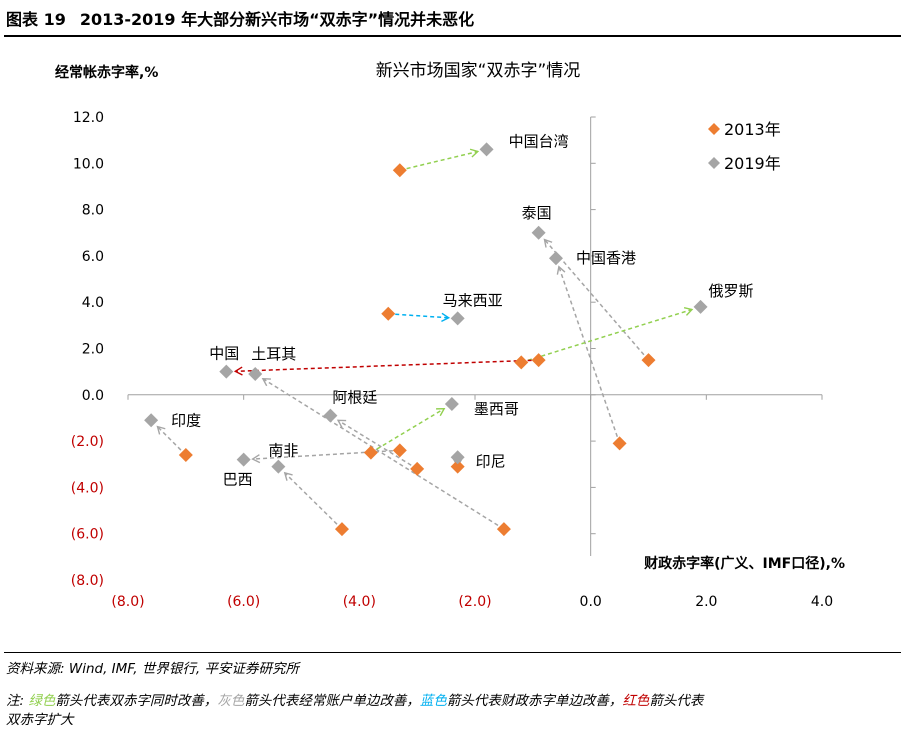 This screenshot has width=905, height=743. I want to click on note-line2: 双赤字扩大, so click(40, 720).